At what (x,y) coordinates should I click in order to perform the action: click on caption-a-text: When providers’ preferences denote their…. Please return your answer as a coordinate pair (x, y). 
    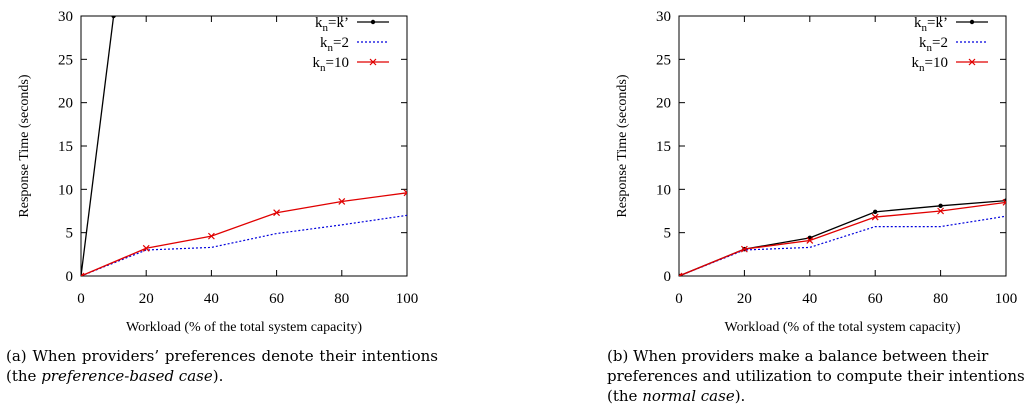
    Looking at the image, I should click on (222, 366).